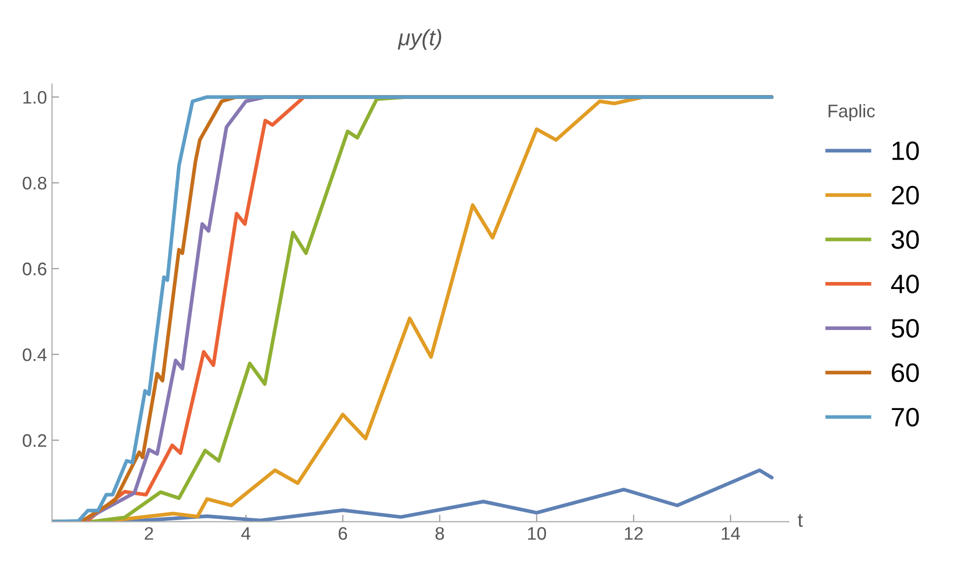  I want to click on legend-label: 70, so click(905, 417).